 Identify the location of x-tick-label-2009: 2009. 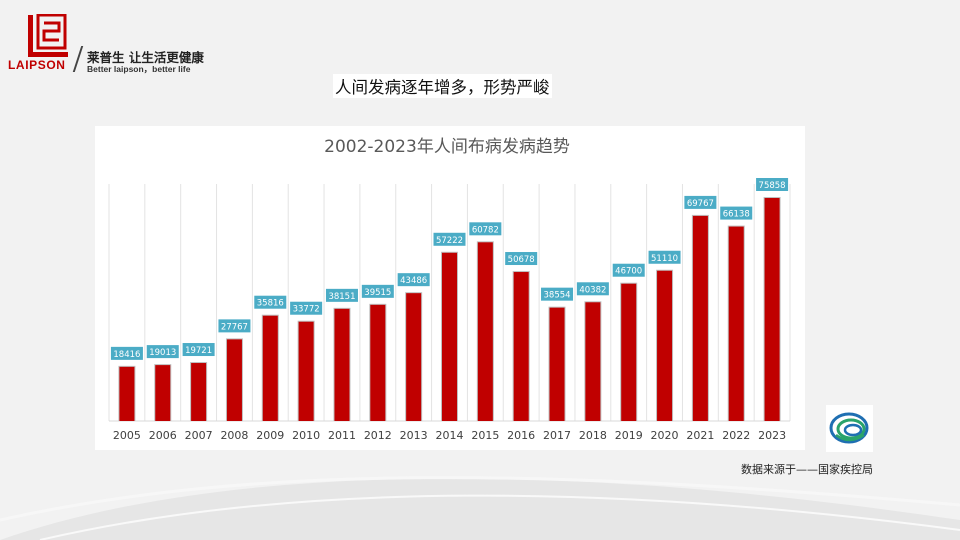
(270, 435).